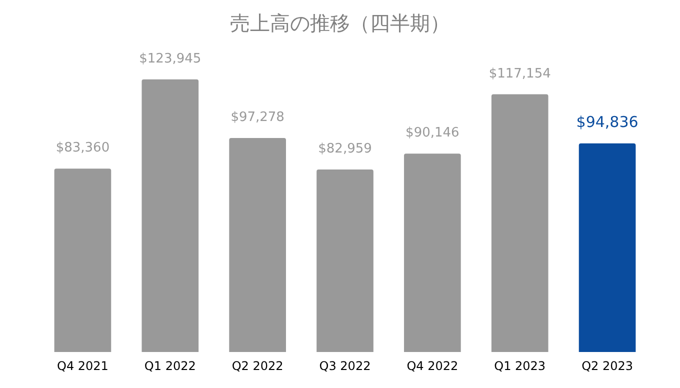 The width and height of the screenshot is (680, 388). What do you see at coordinates (433, 133) in the screenshot?
I see `data-label: $90,146` at bounding box center [433, 133].